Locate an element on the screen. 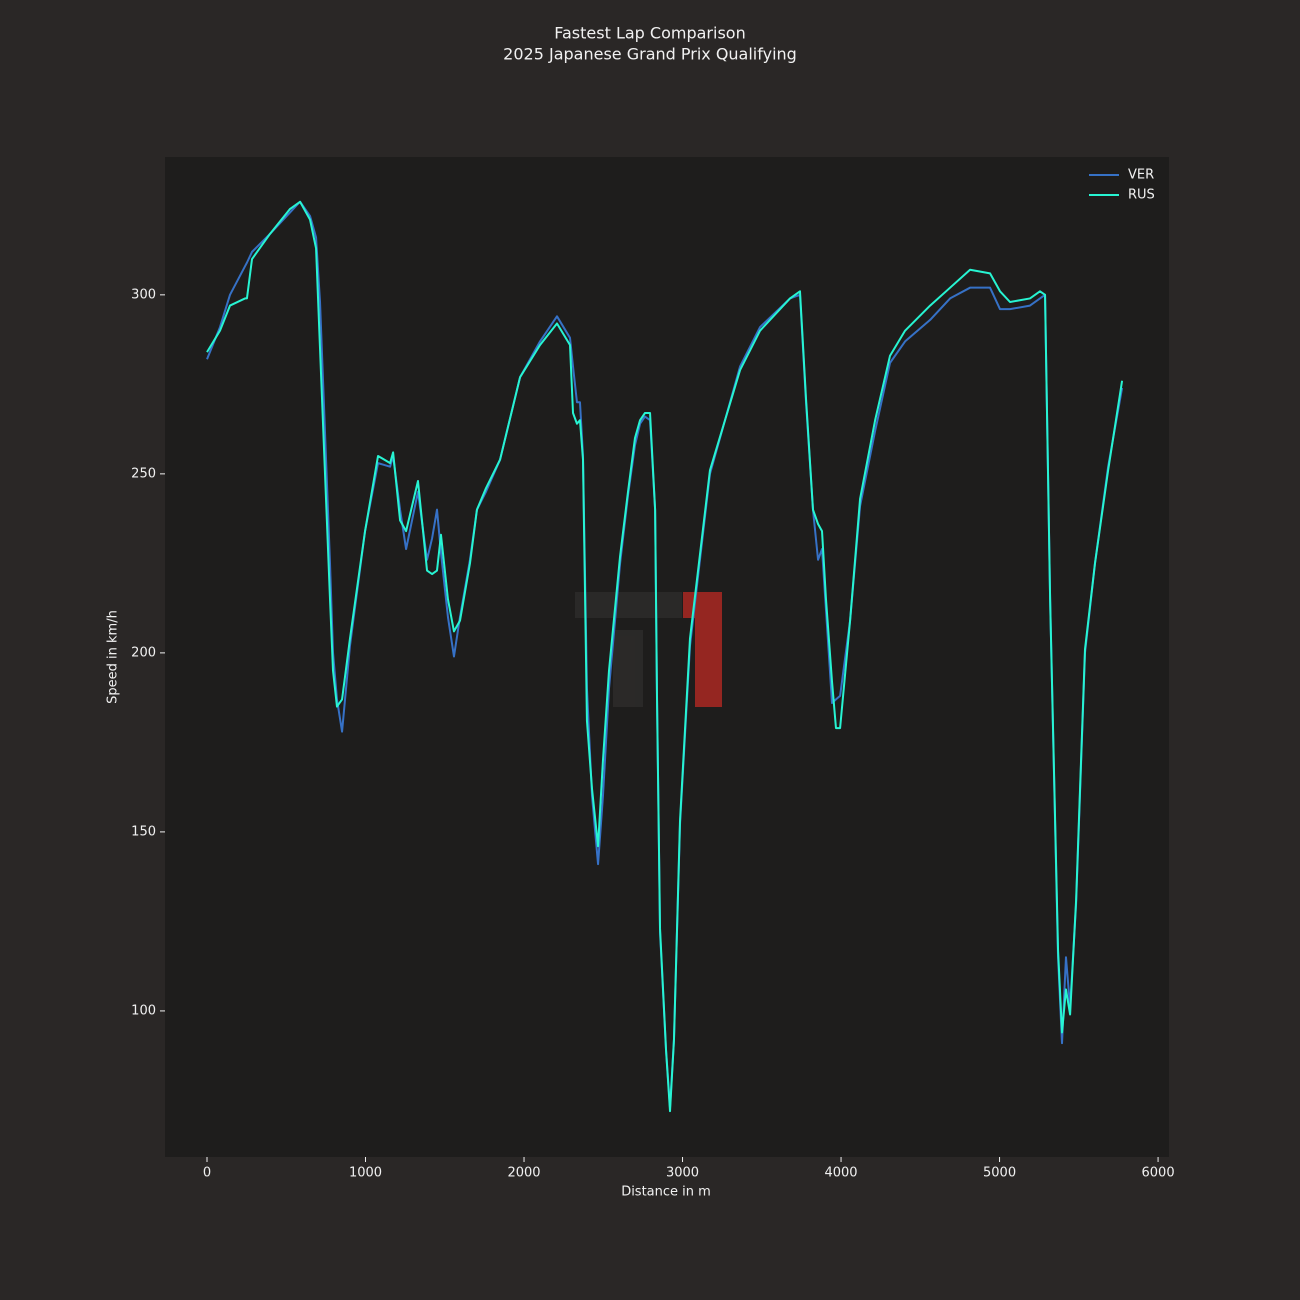 The width and height of the screenshot is (1300, 1300). x-tick-label: 5000 is located at coordinates (999, 1173).